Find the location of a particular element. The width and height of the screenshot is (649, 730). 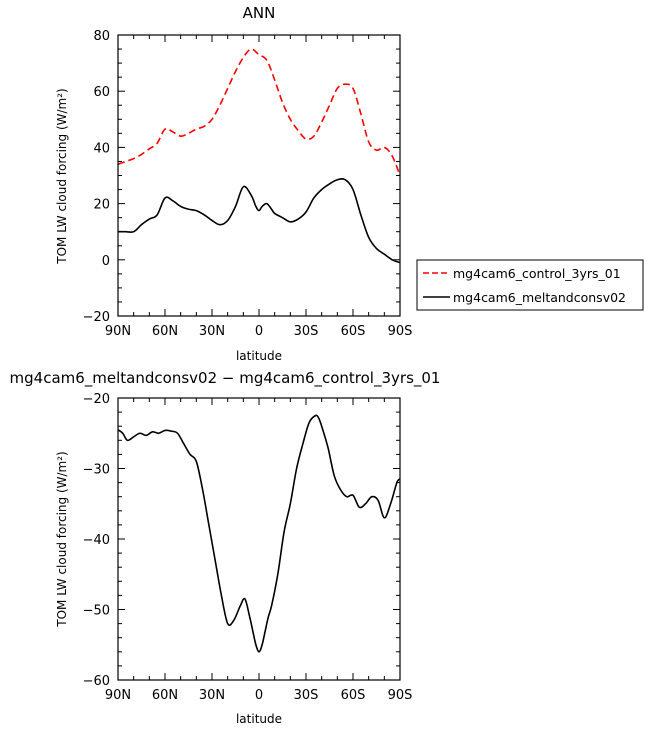

top-chart-x-tick-label: 30N is located at coordinates (212, 331).